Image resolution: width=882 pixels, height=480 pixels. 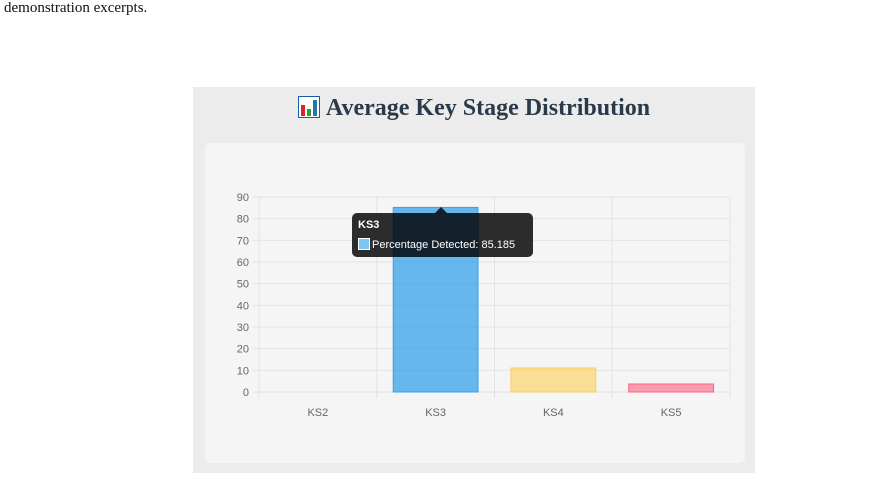 I want to click on y-tick-label: 30, so click(x=243, y=328).